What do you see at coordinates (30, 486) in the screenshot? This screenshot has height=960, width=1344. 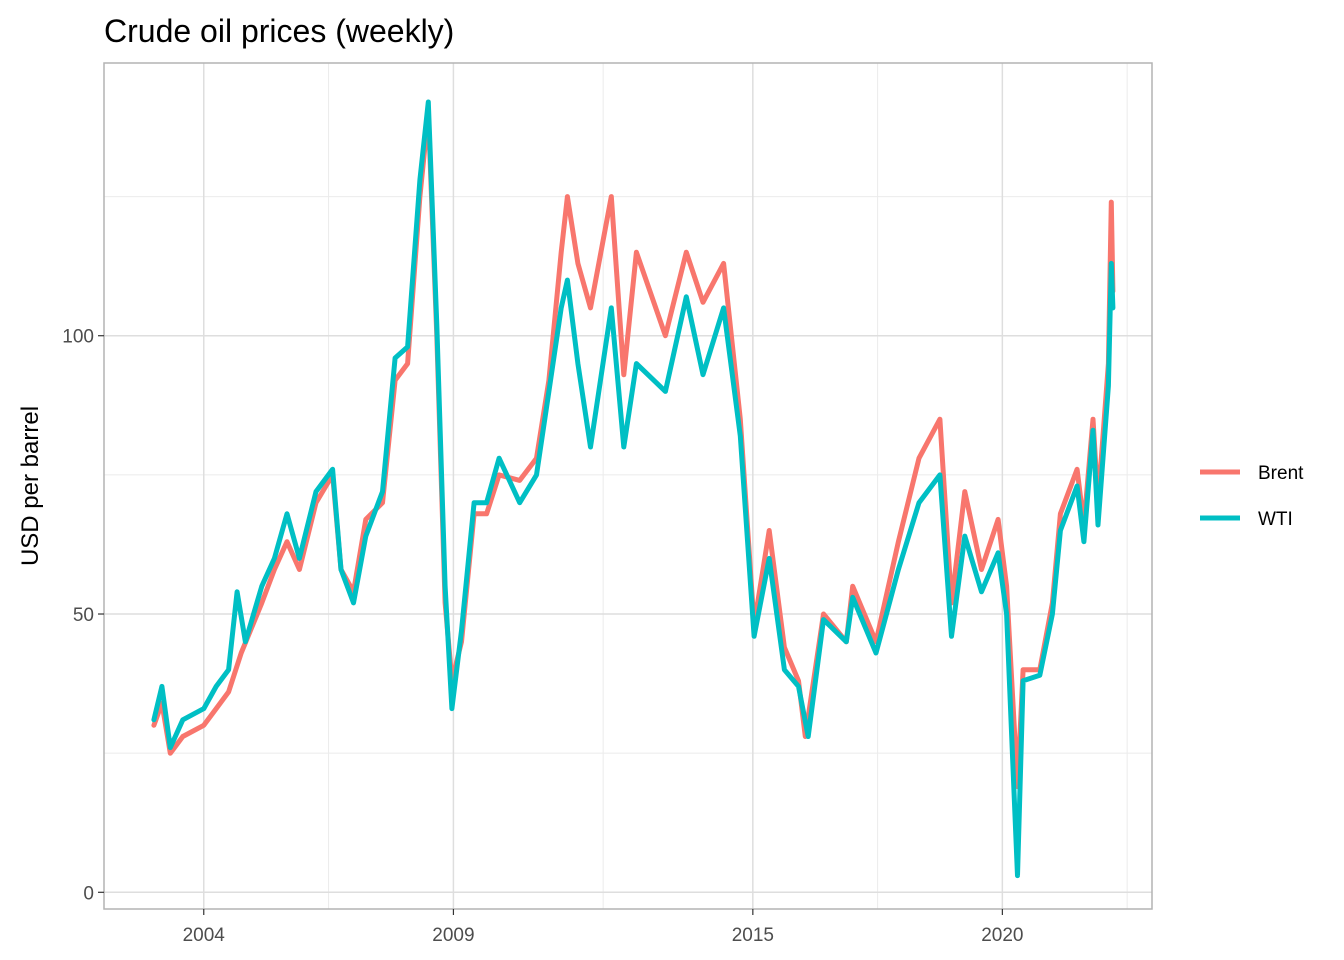 I see `y-axis-title: USD per barrel` at bounding box center [30, 486].